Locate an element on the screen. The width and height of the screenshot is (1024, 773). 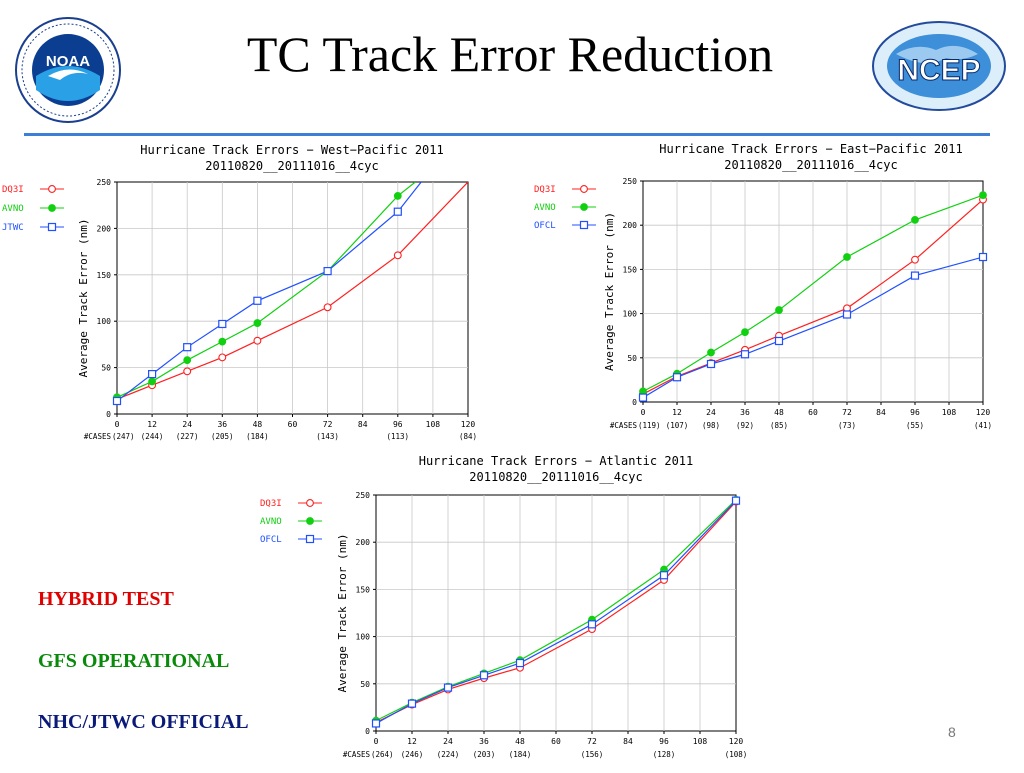
cases-count: (227) is located at coordinates (187, 436).